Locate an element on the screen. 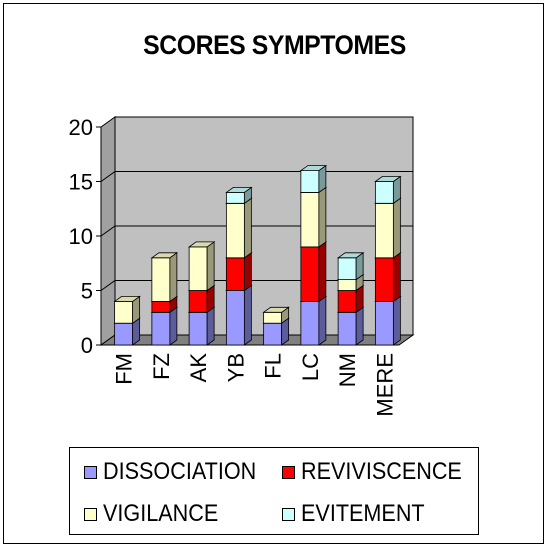 The image size is (549, 549). x-tick-label: LC is located at coordinates (310, 367).